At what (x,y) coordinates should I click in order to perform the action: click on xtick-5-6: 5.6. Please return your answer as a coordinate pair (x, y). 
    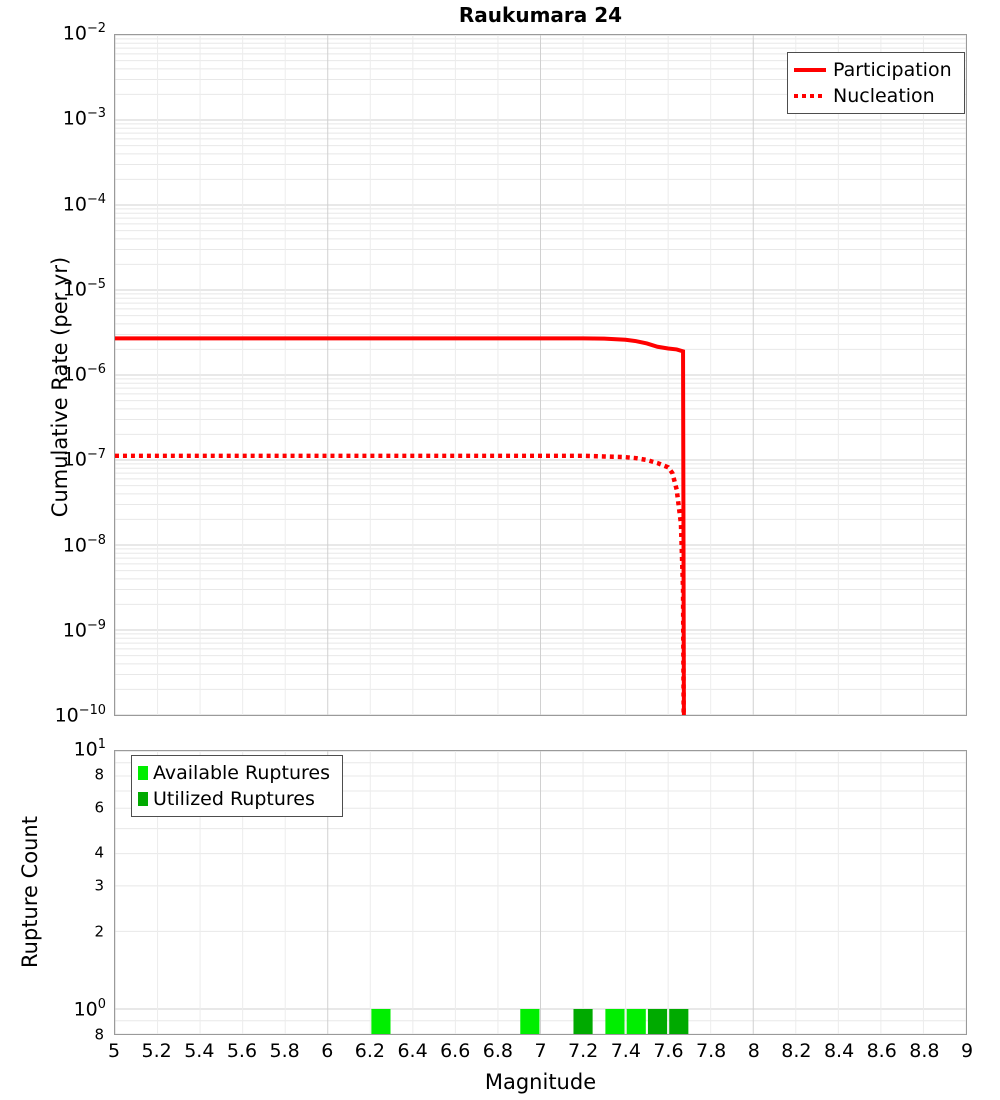
    Looking at the image, I should click on (242, 1051).